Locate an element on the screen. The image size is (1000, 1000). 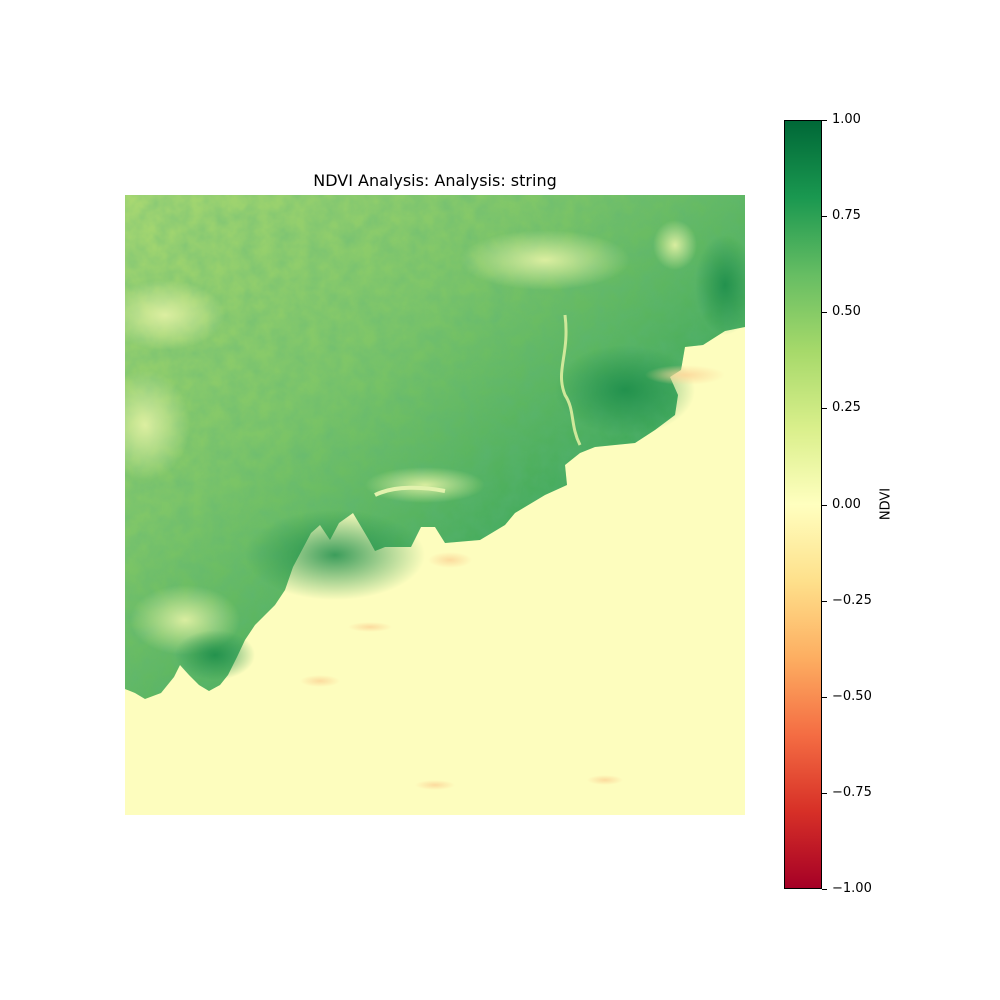
colorbar-tick-label: 0.75 is located at coordinates (846, 215).